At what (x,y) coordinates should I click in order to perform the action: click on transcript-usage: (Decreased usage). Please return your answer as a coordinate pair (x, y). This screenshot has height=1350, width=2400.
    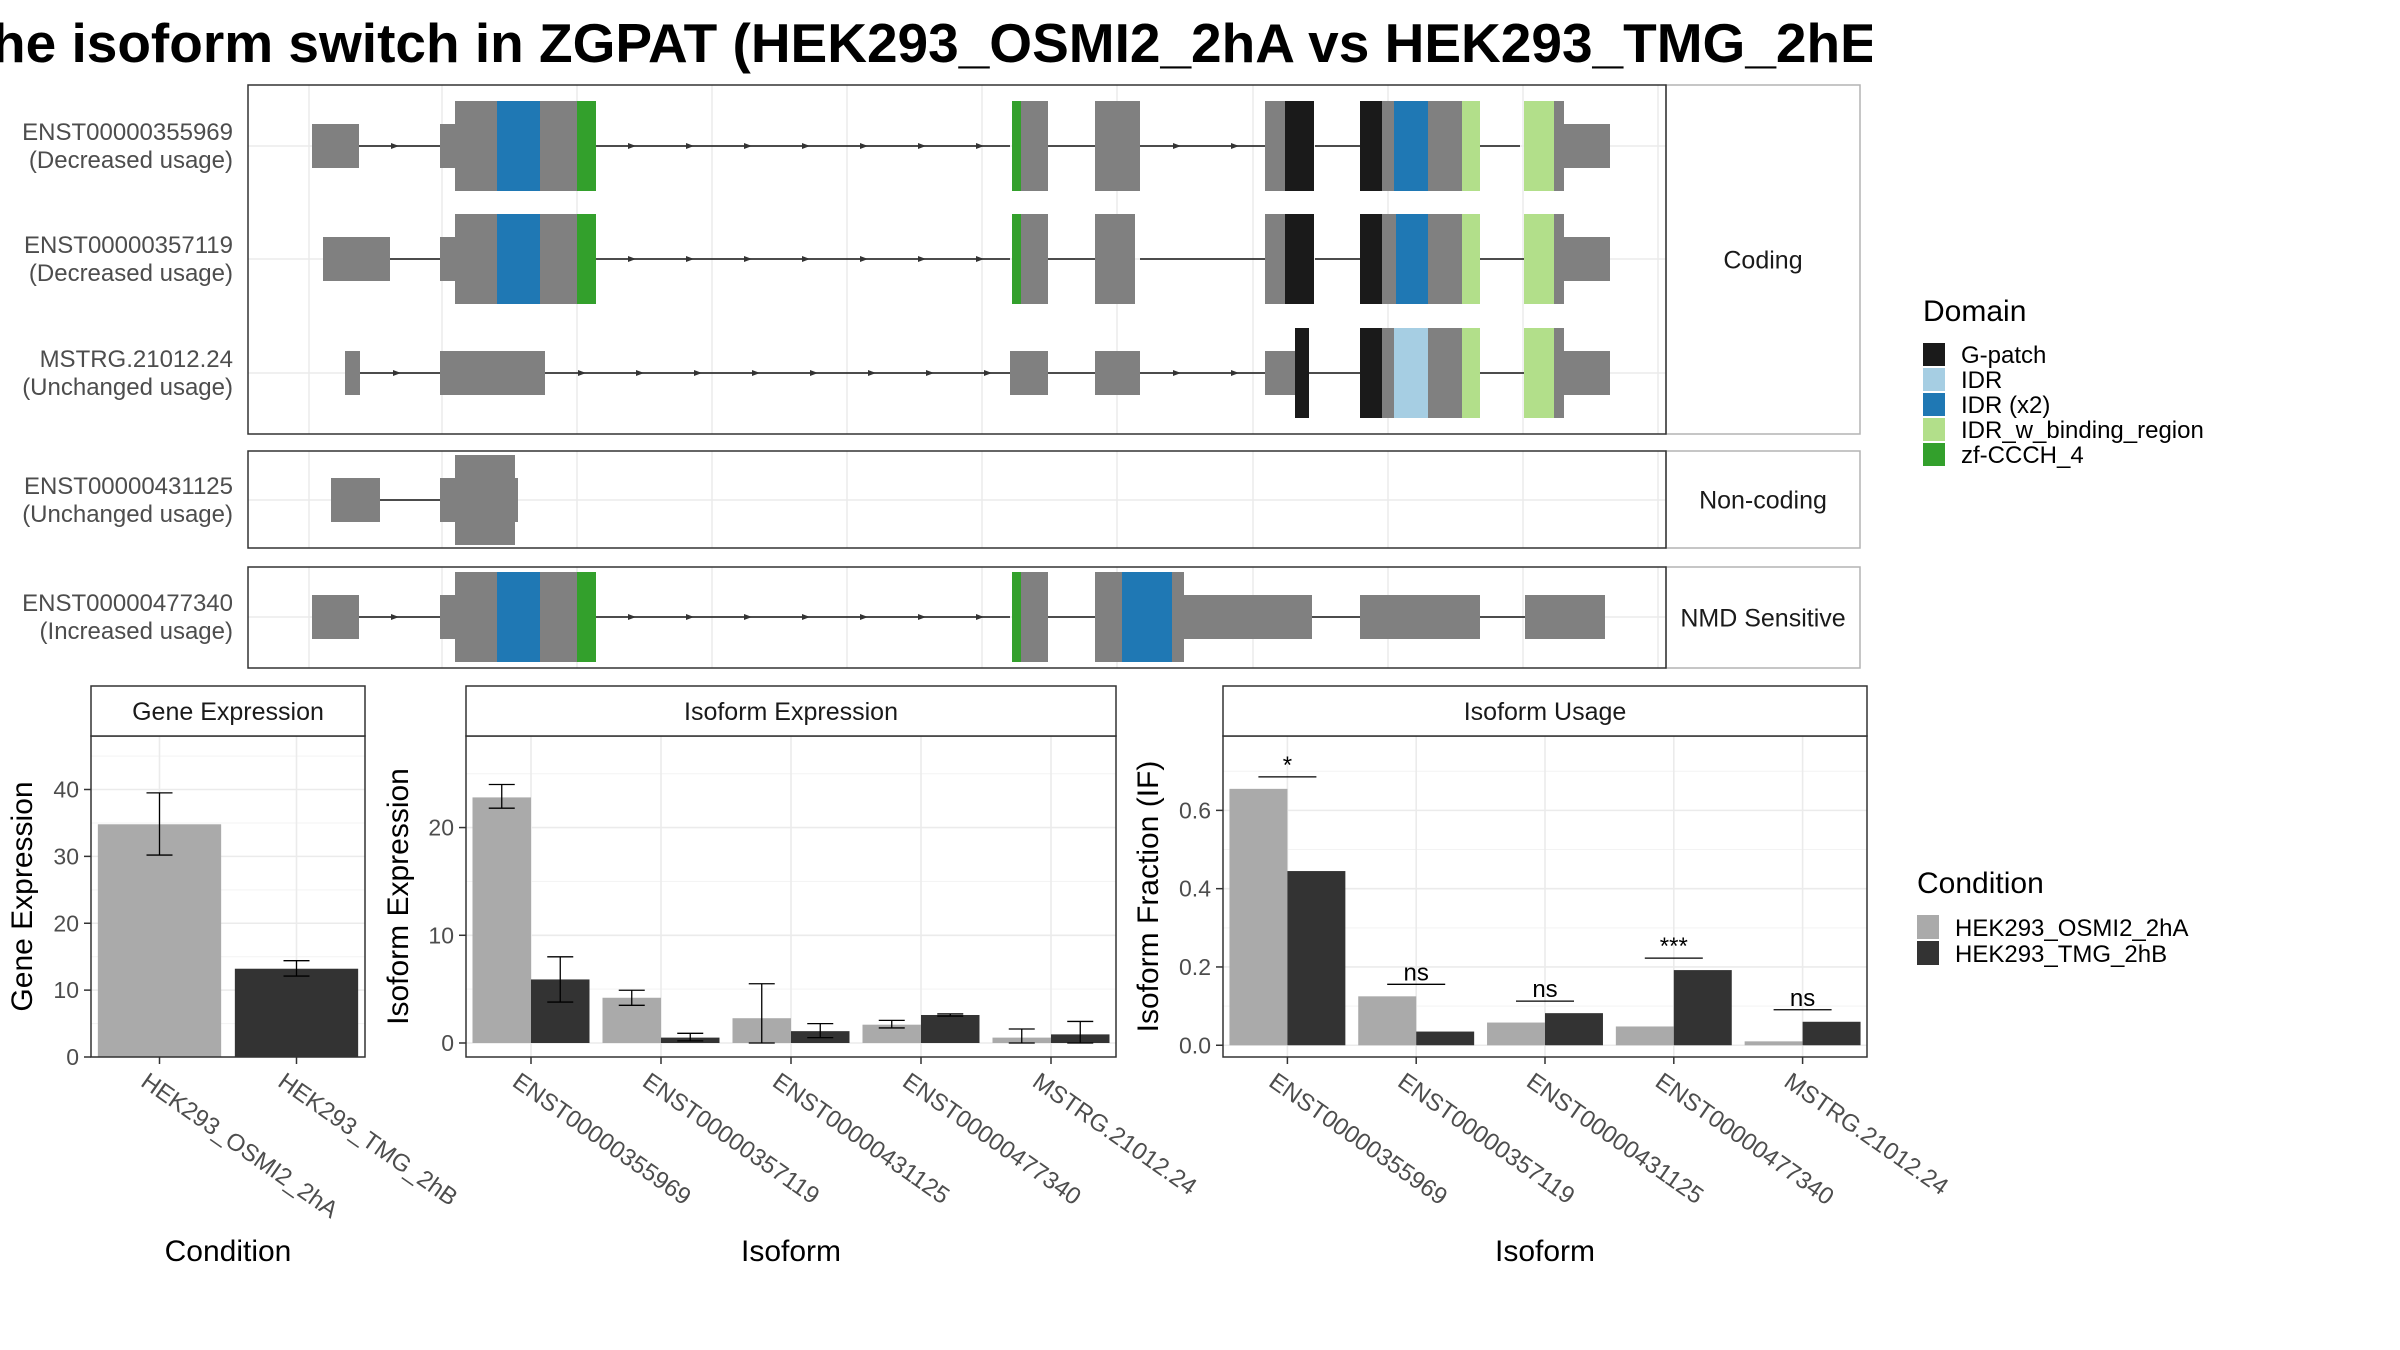
    Looking at the image, I should click on (131, 273).